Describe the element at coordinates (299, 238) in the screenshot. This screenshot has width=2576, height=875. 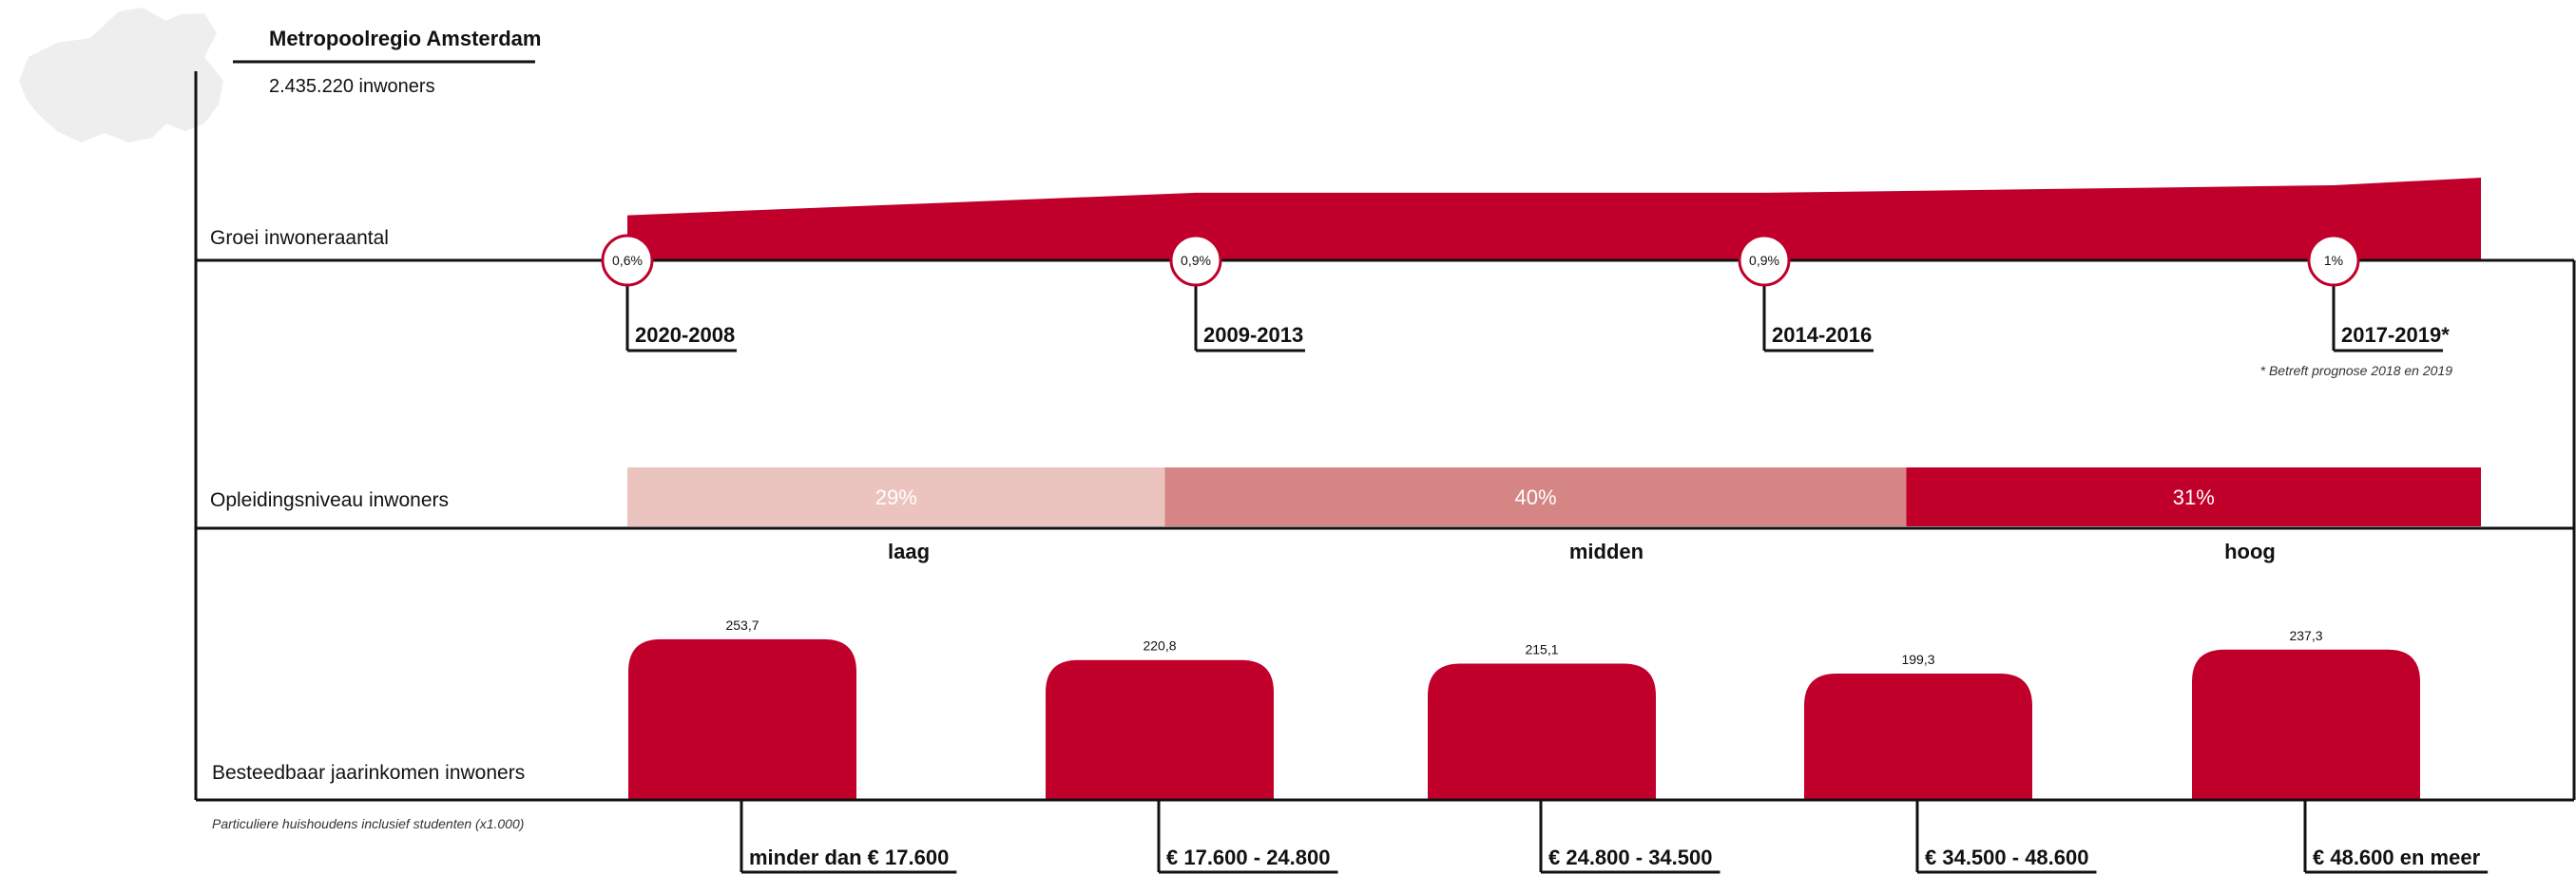
I see `growth-row-label: Groei inwoneraantal` at that location.